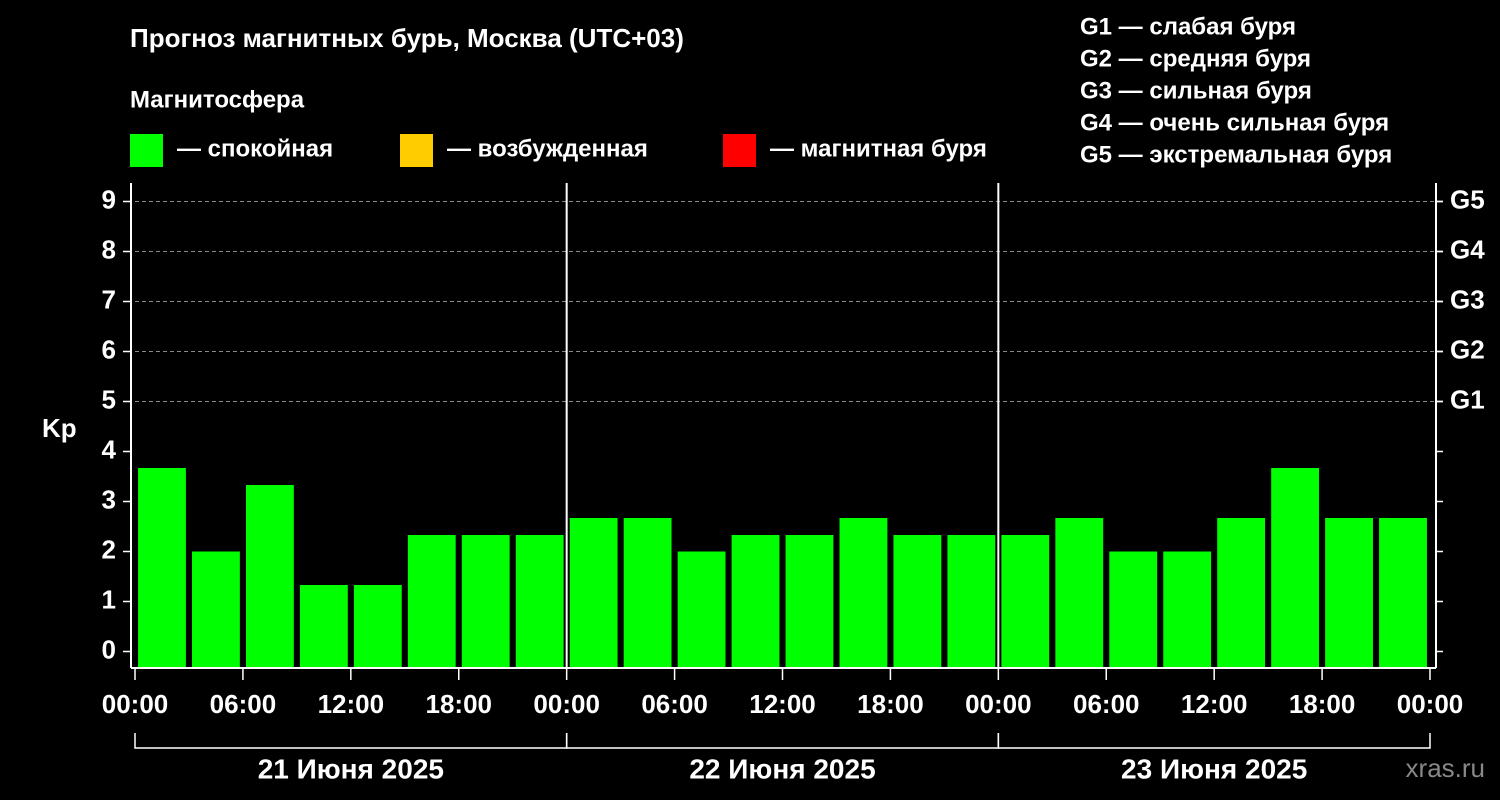 Image resolution: width=1500 pixels, height=800 pixels. What do you see at coordinates (109, 399) in the screenshot?
I see `y-tick-label: 5` at bounding box center [109, 399].